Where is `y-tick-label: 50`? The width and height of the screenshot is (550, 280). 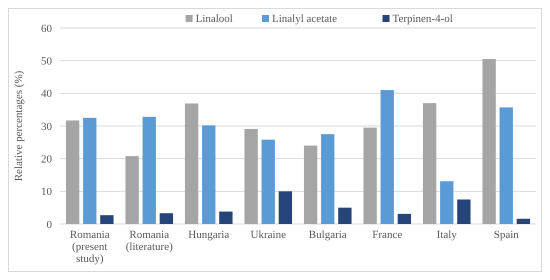
y-tick-label: 50 is located at coordinates (46, 62).